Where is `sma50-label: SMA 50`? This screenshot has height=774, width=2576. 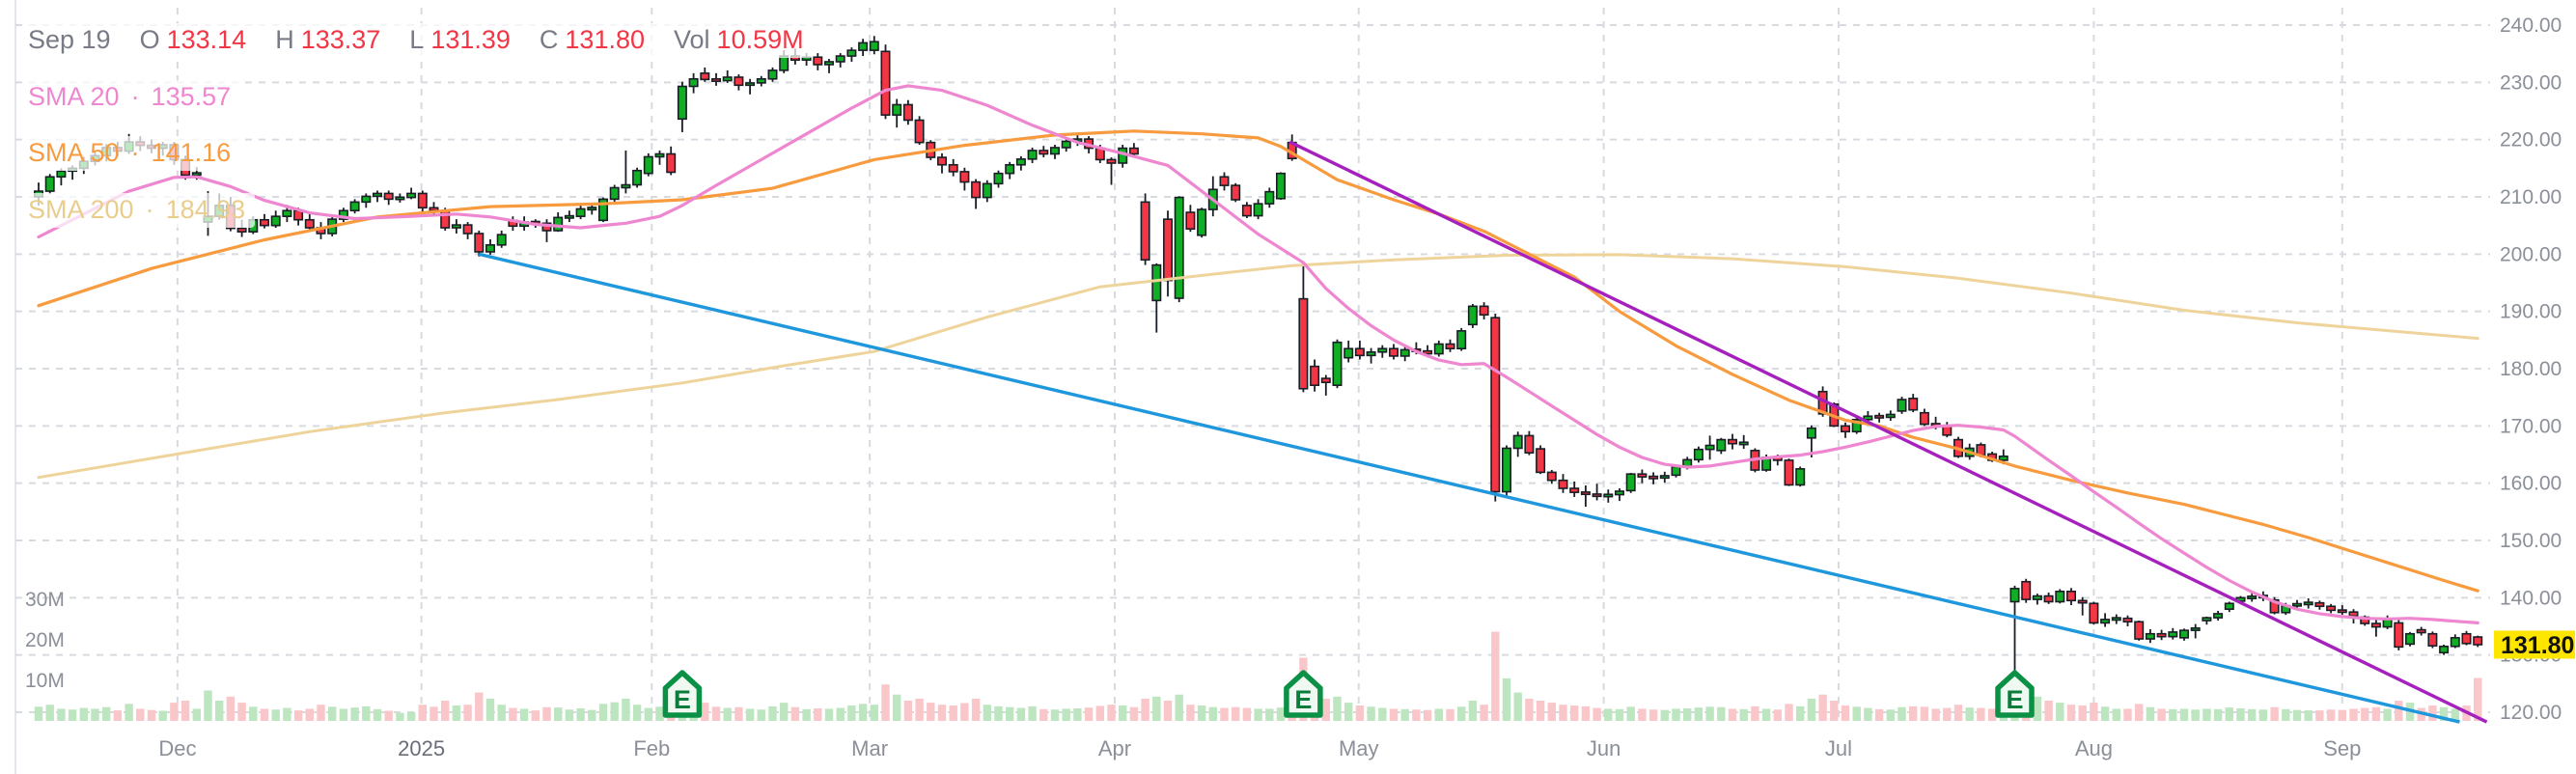 sma50-label: SMA 50 is located at coordinates (74, 153).